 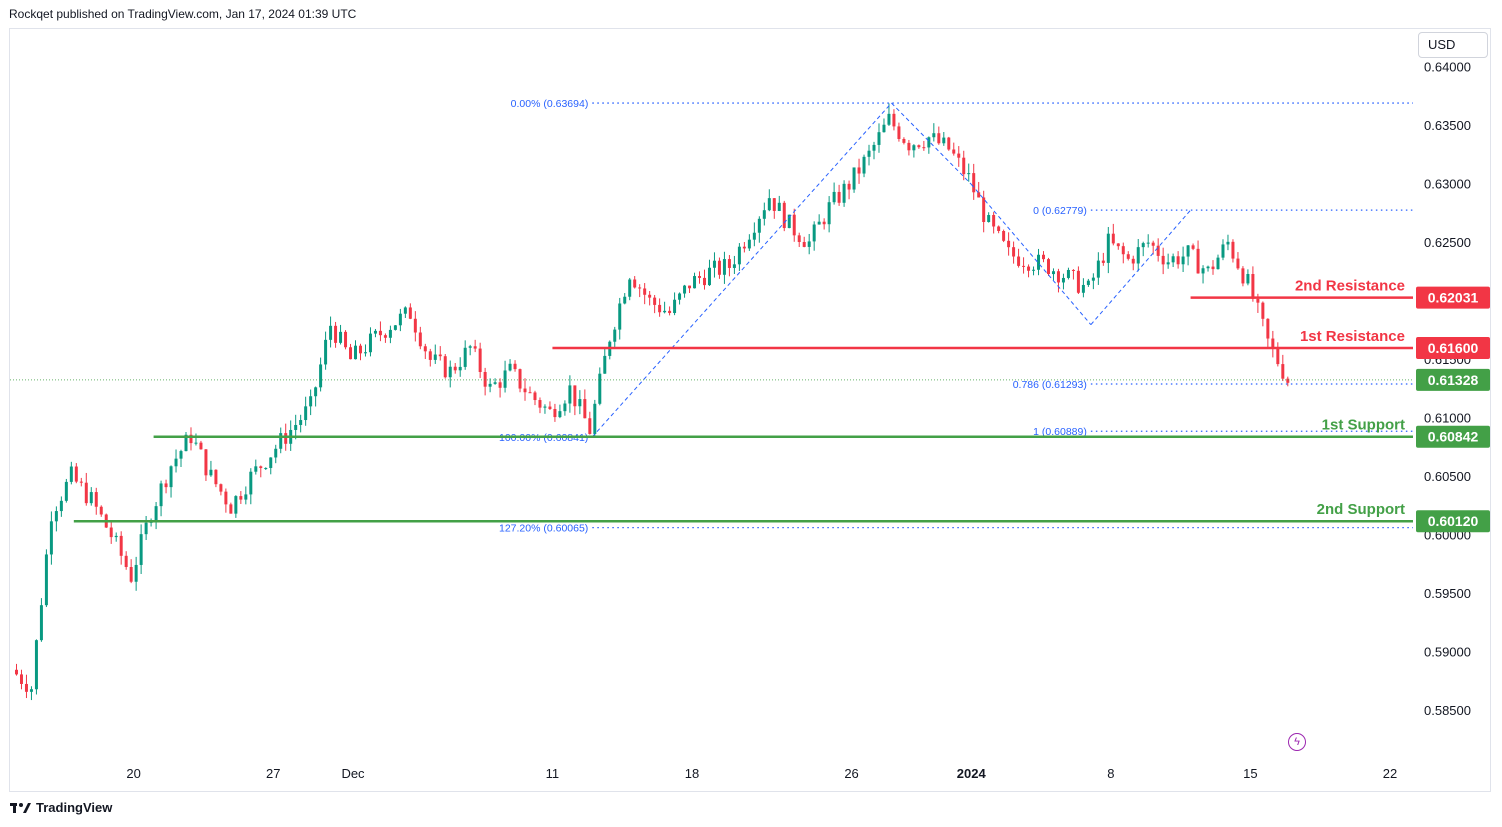 I want to click on y-tick-label: 0.62500, so click(x=1447, y=242).